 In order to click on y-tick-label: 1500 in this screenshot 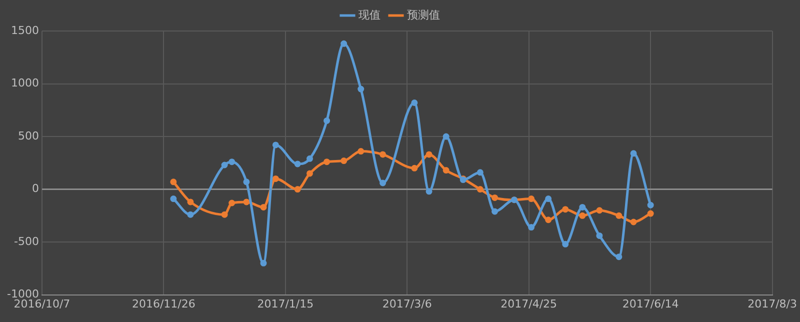, I will do `click(24, 30)`.